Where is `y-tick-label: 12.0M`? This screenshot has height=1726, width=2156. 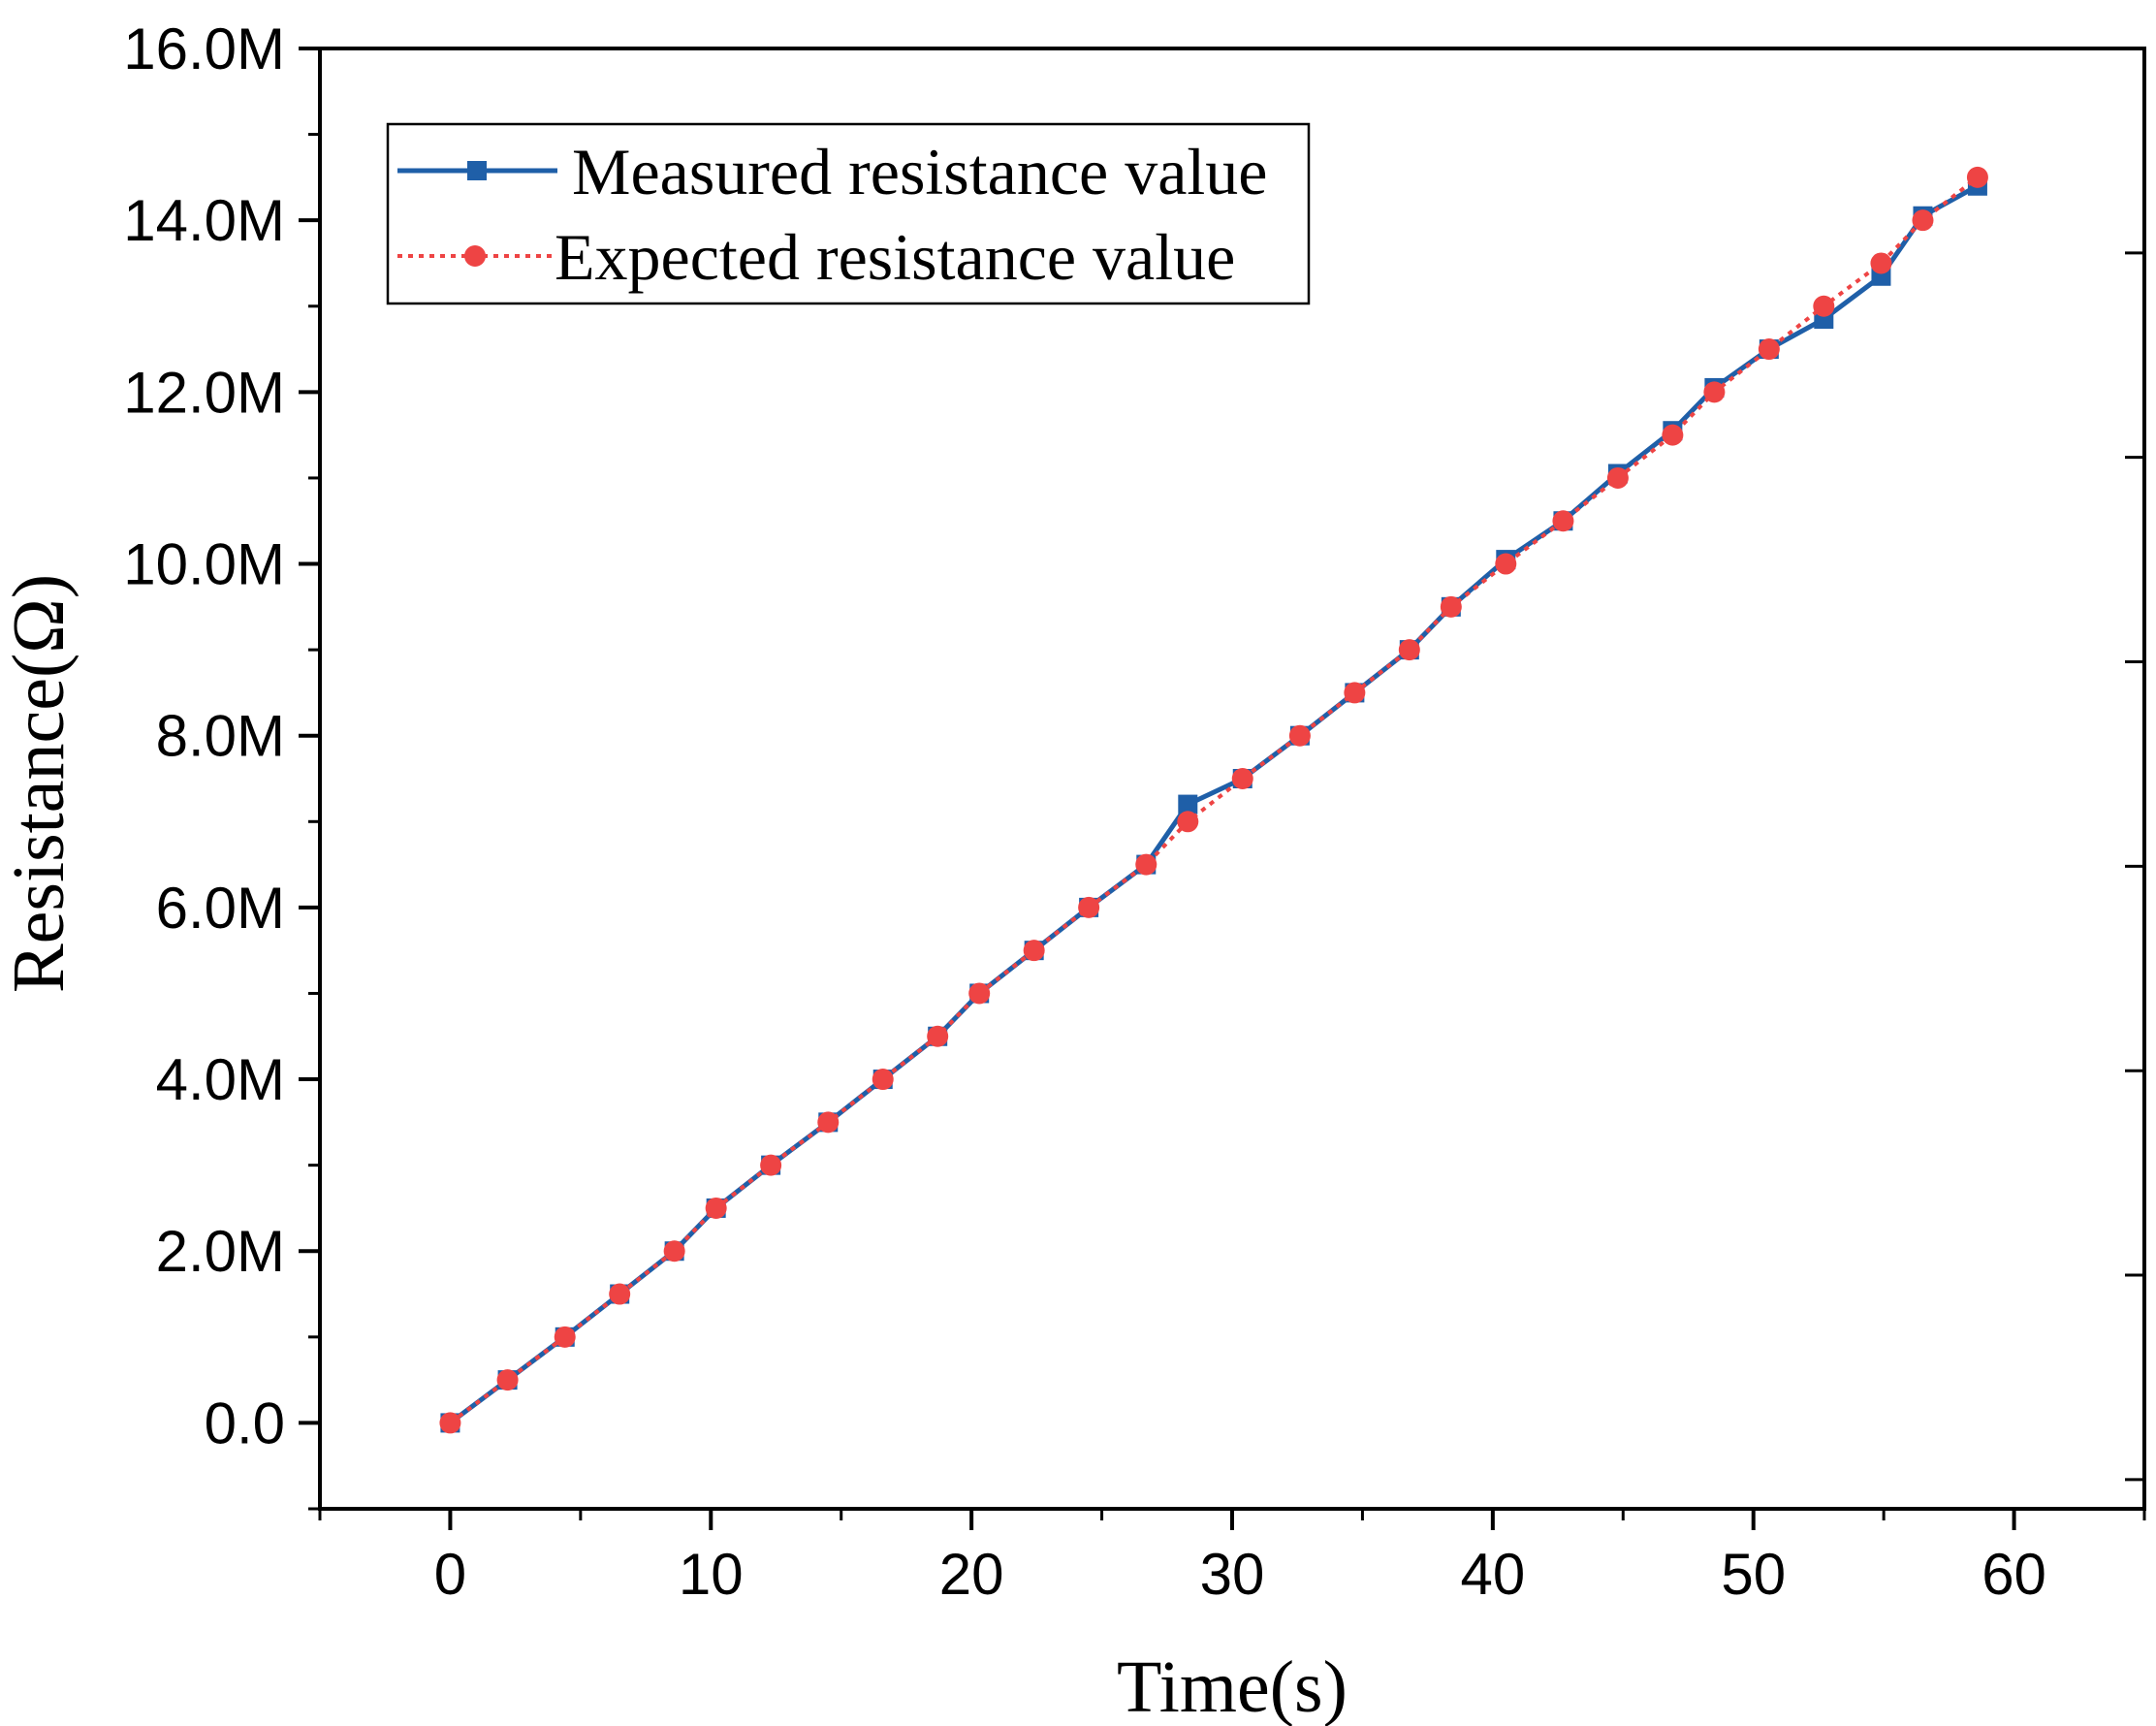 y-tick-label: 12.0M is located at coordinates (204, 392).